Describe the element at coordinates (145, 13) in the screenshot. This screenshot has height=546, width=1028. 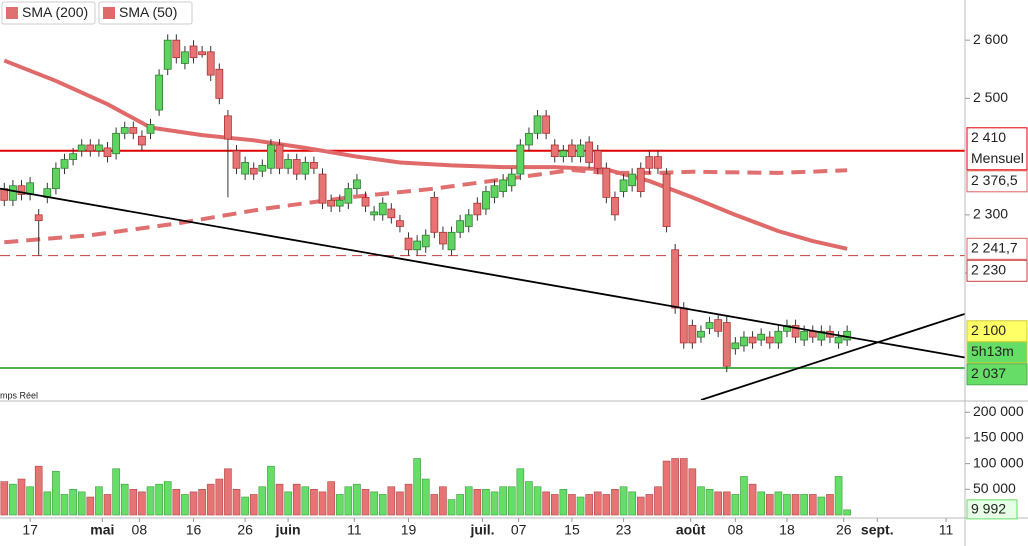
I see `legend-item: SMA (50)` at that location.